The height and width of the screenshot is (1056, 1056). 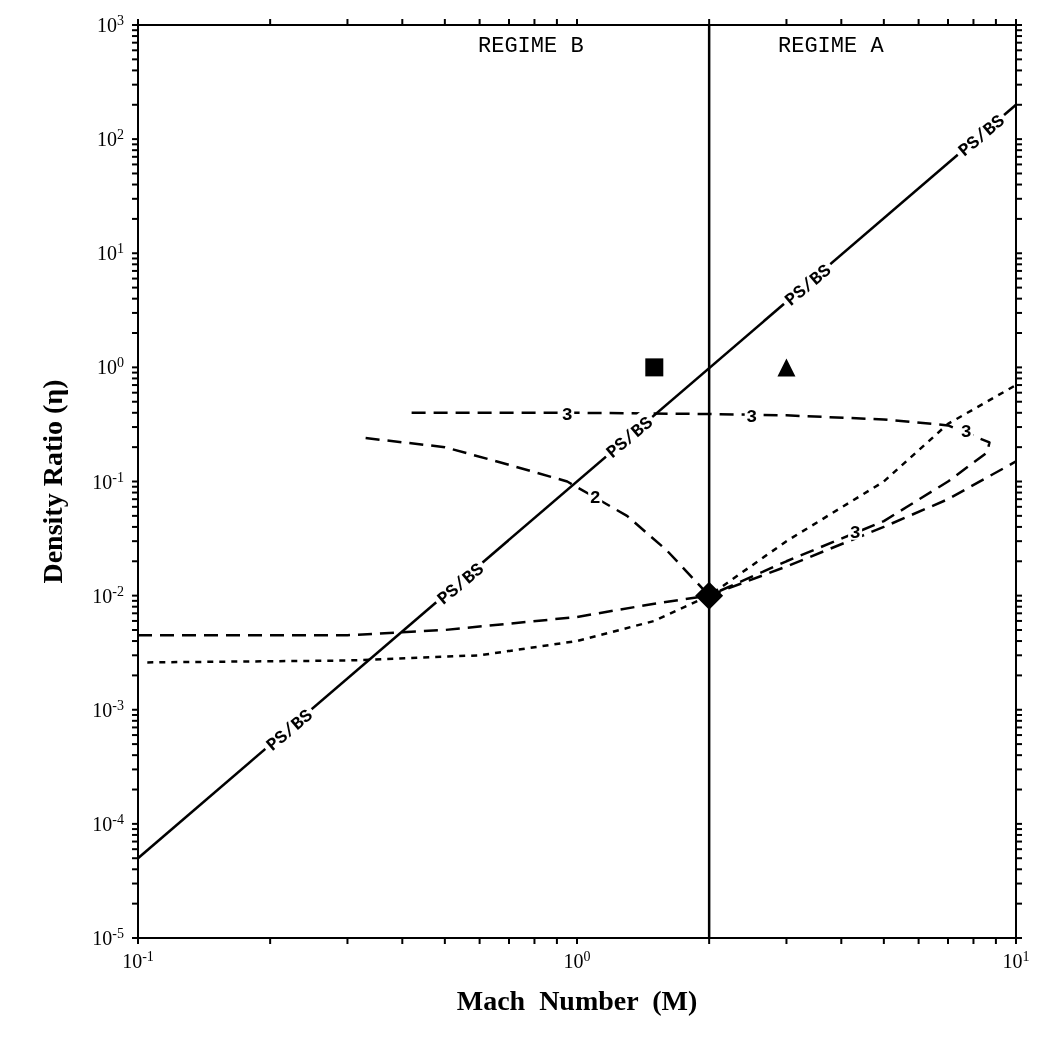 What do you see at coordinates (108, 595) in the screenshot?
I see `y-tick-label: 10$^{-2}$` at bounding box center [108, 595].